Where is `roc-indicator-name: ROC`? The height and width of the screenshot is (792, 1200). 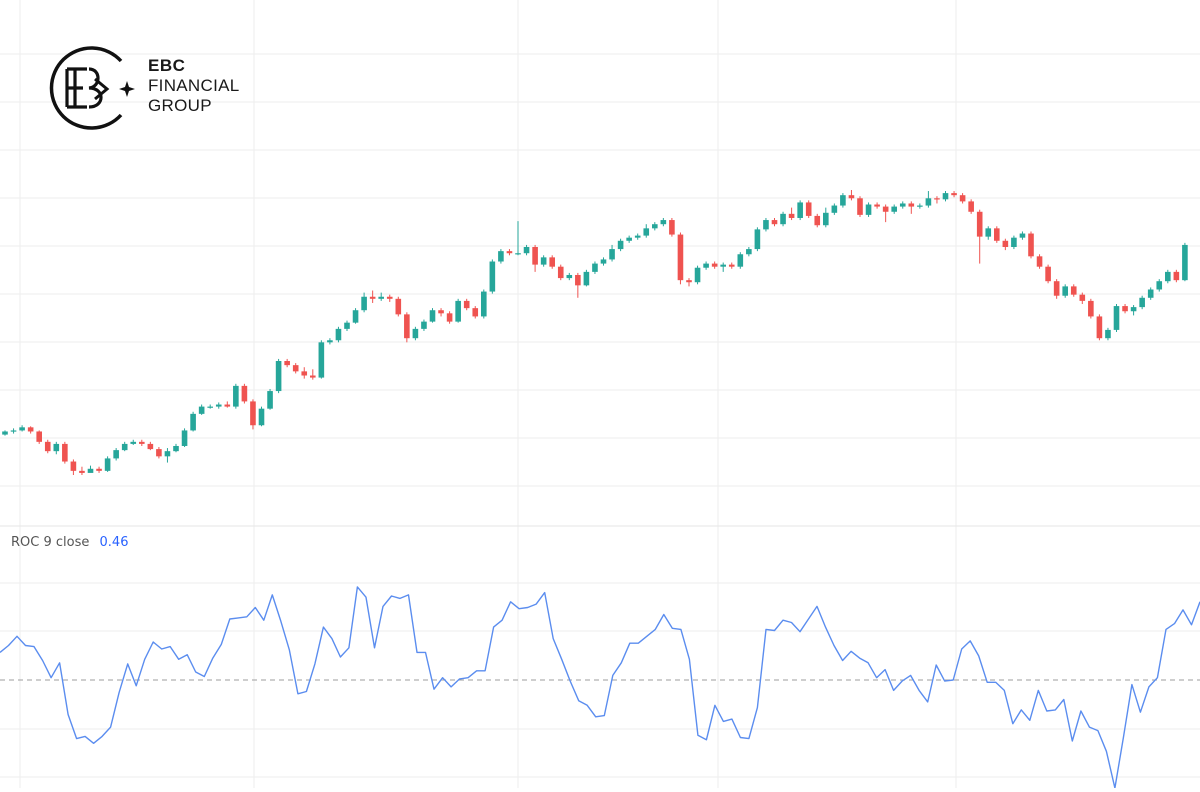
roc-indicator-name: ROC is located at coordinates (25, 542).